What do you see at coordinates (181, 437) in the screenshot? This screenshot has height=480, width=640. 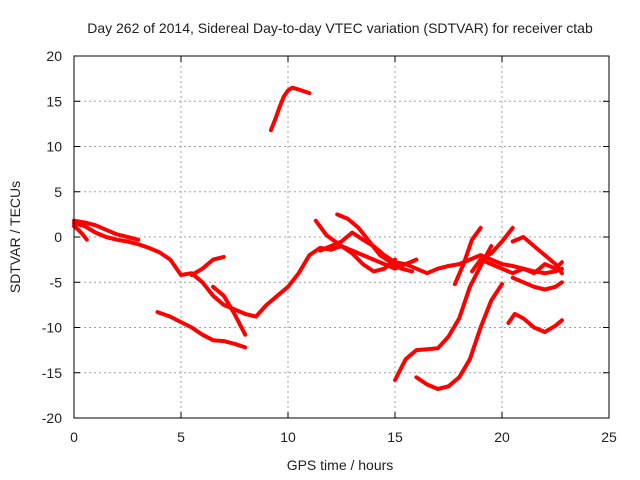 I see `x-tick-label: 5` at bounding box center [181, 437].